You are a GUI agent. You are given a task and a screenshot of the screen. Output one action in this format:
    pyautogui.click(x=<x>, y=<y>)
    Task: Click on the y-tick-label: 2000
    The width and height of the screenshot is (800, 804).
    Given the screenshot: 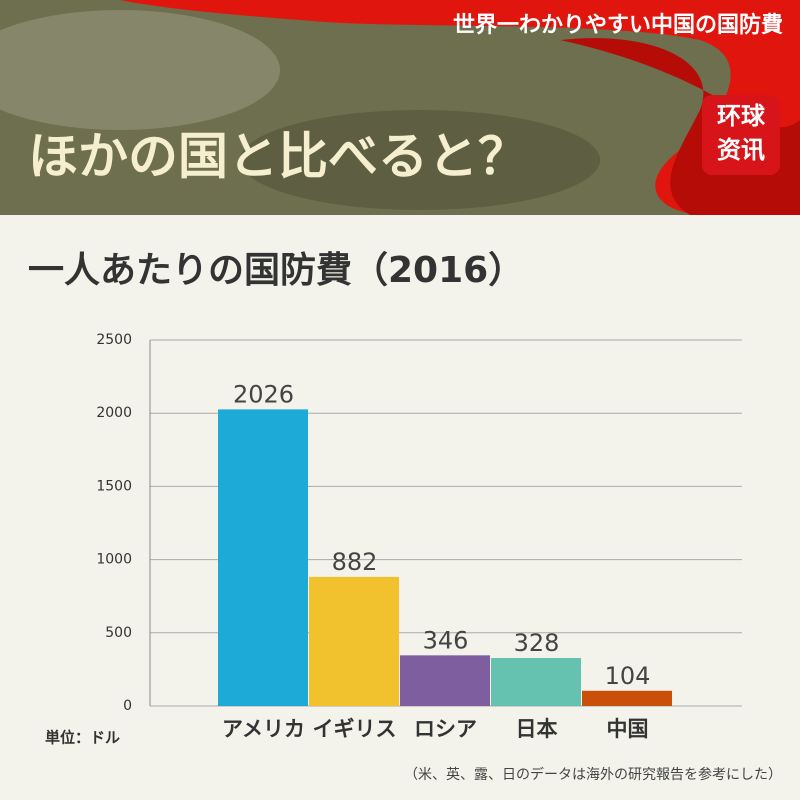 What is the action you would take?
    pyautogui.click(x=114, y=413)
    